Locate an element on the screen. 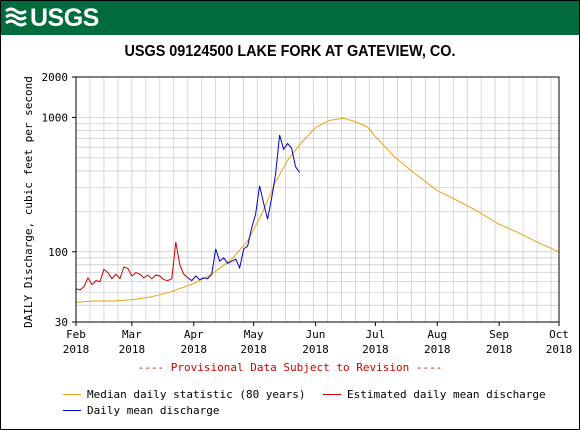 This screenshot has width=580, height=430. usgs-wave-icon is located at coordinates (16, 17).